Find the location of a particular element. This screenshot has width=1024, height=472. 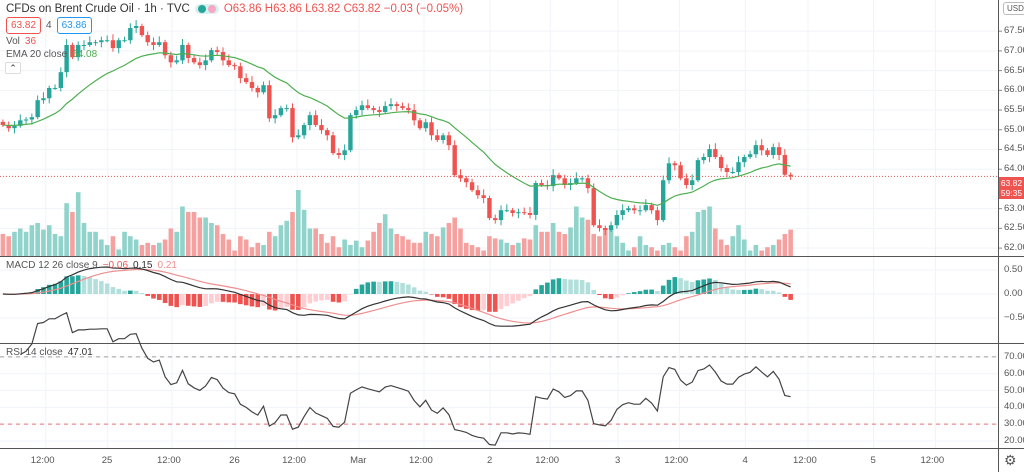

status-pill is located at coordinates (206, 9).